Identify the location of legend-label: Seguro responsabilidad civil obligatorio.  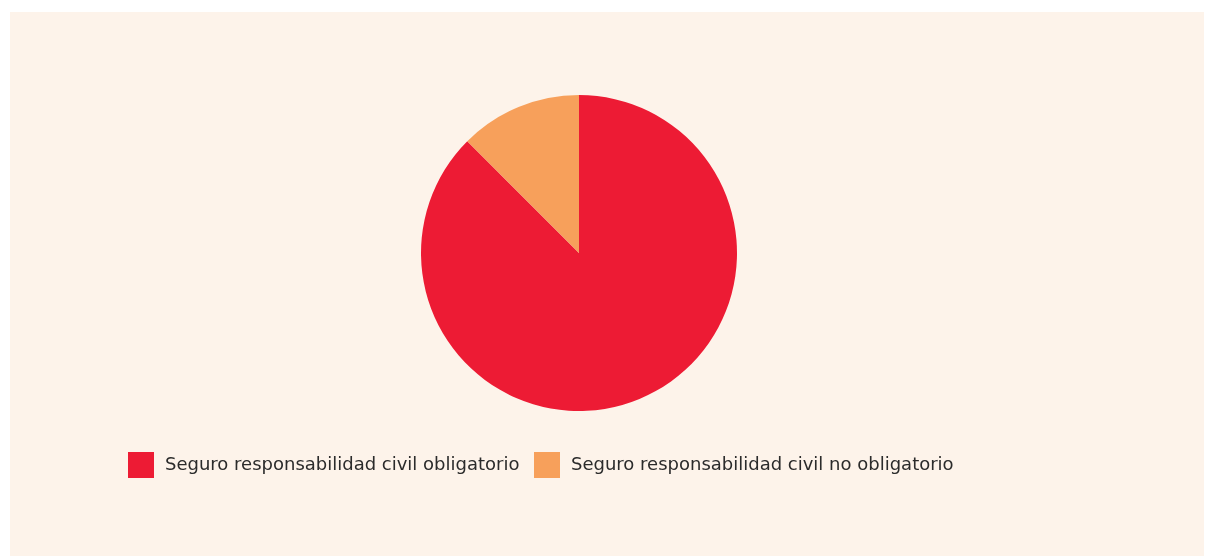
(342, 463).